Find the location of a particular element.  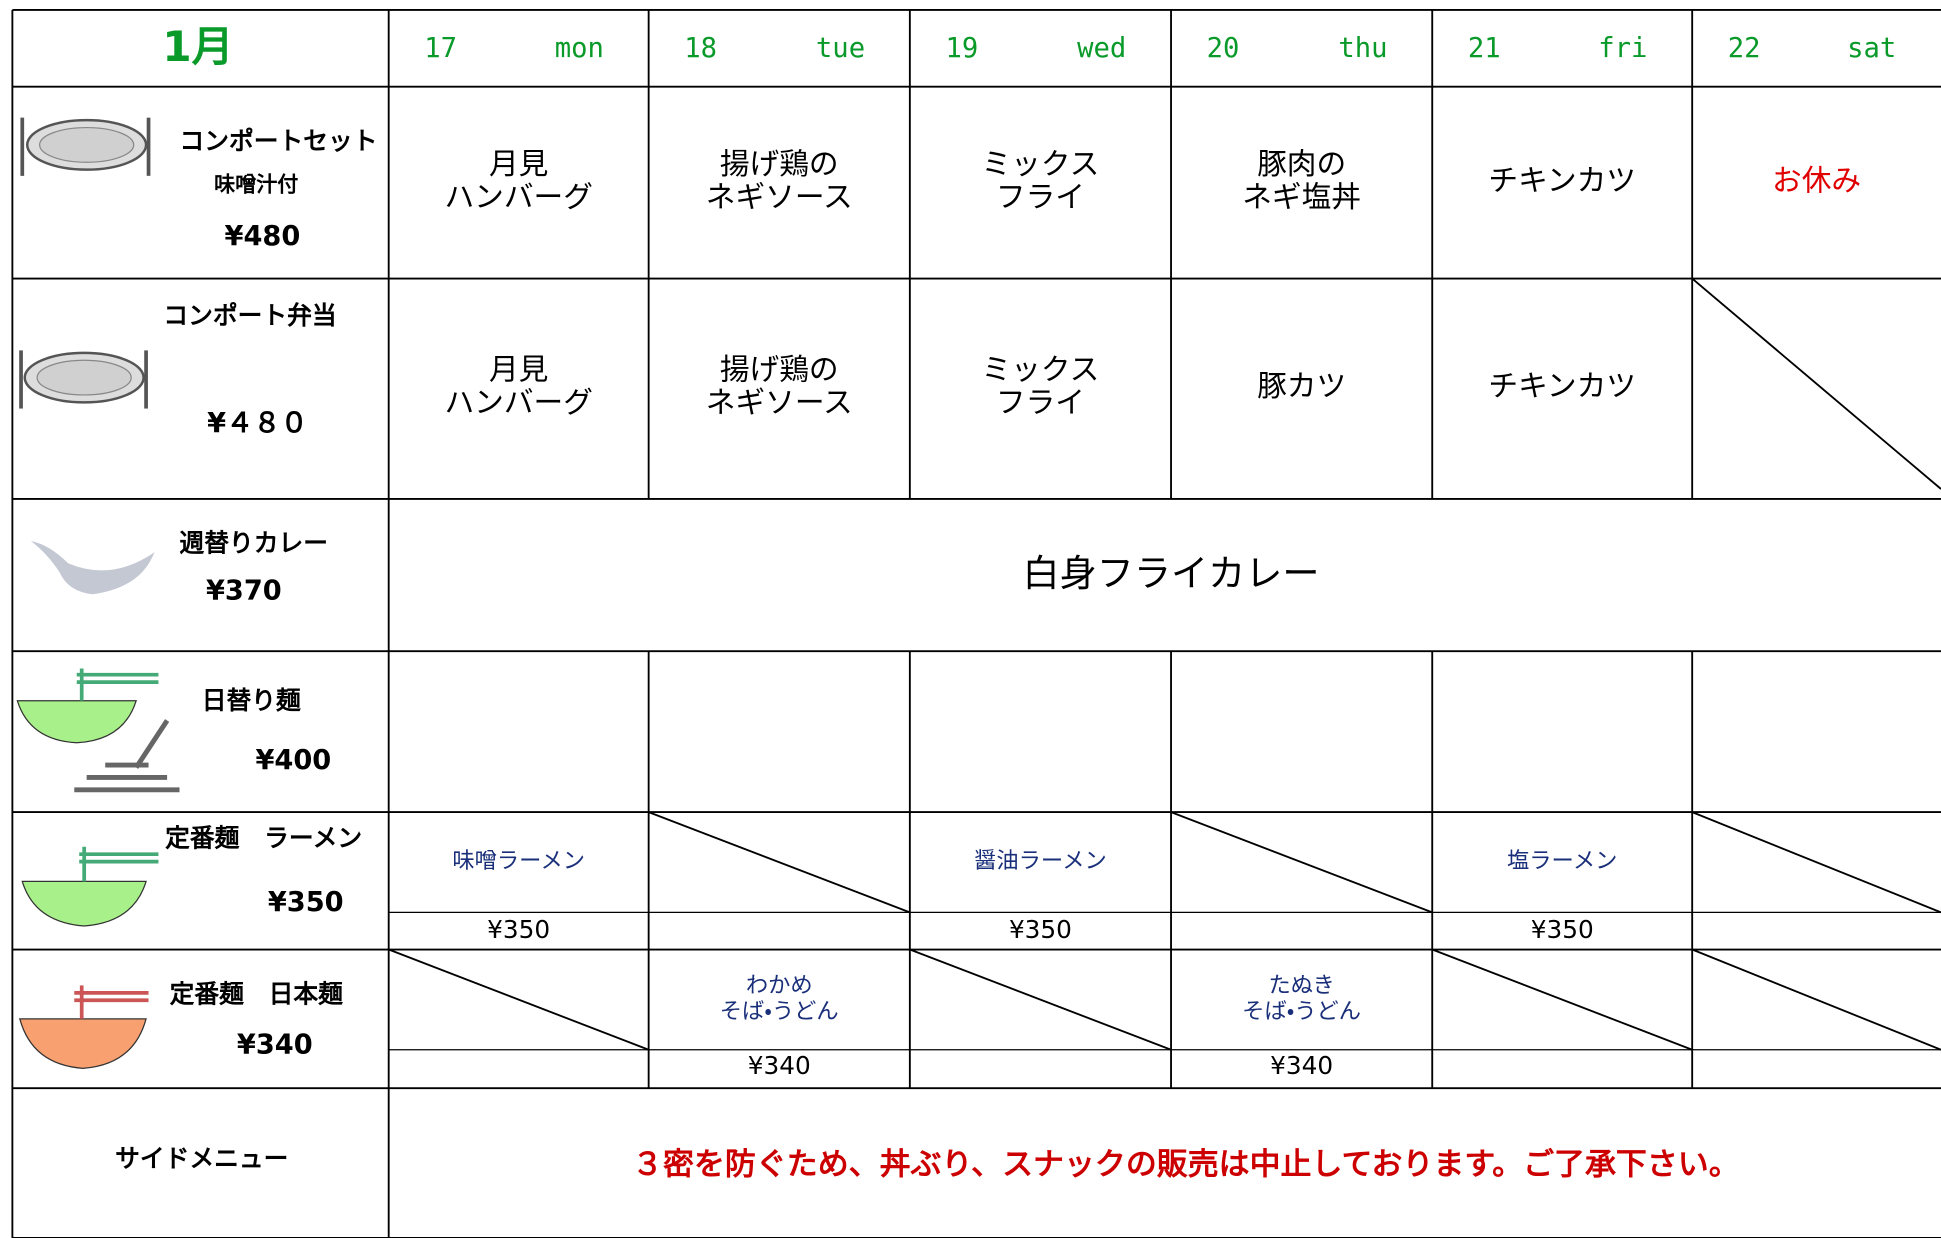

menu-item: お休み is located at coordinates (1816, 181).